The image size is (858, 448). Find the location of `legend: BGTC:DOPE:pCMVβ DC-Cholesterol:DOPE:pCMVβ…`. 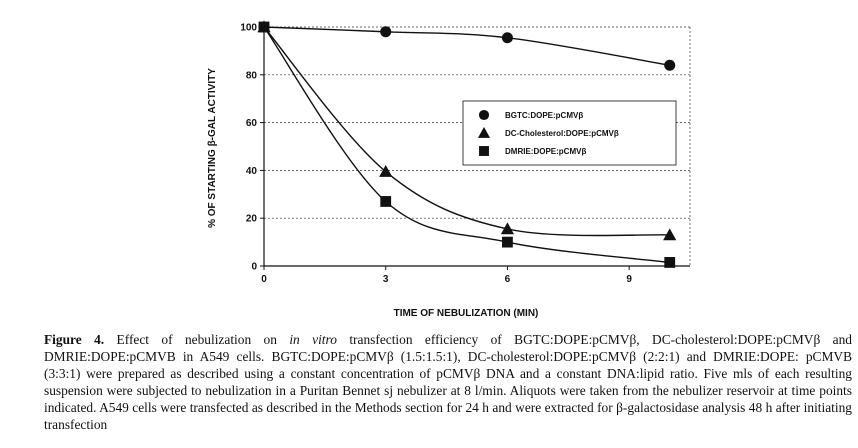

legend: BGTC:DOPE:pCMVβ DC-Cholesterol:DOPE:pCMVβ… is located at coordinates (569, 133).